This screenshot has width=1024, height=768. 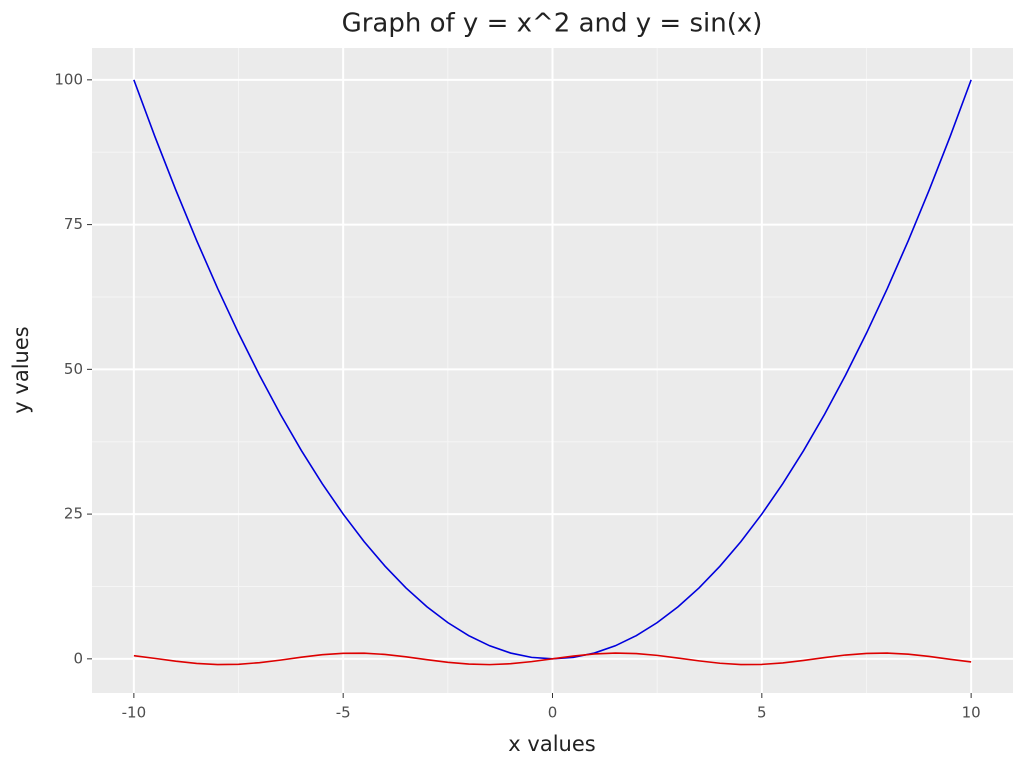 I want to click on x-tick-label: 5, so click(x=762, y=713).